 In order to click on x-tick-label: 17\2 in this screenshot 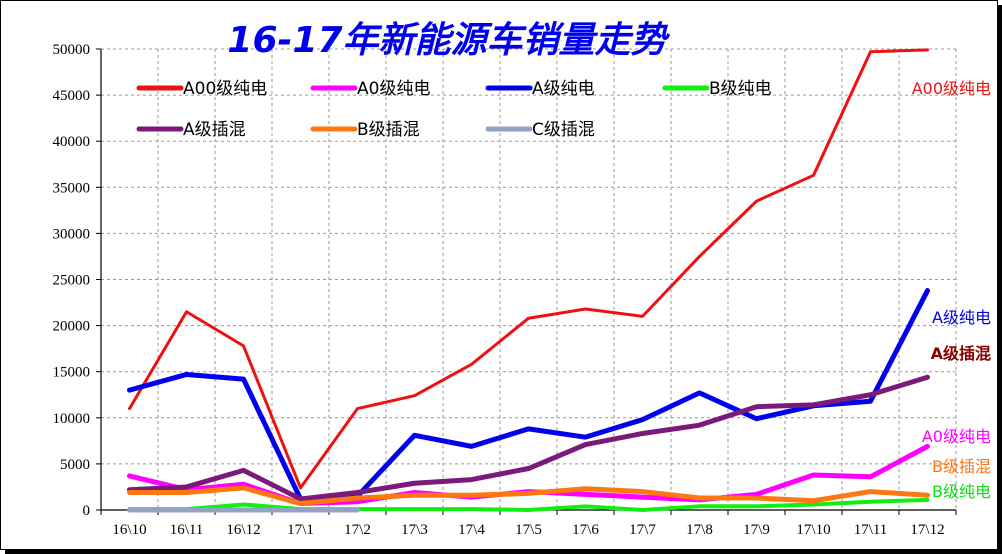, I will do `click(357, 530)`.